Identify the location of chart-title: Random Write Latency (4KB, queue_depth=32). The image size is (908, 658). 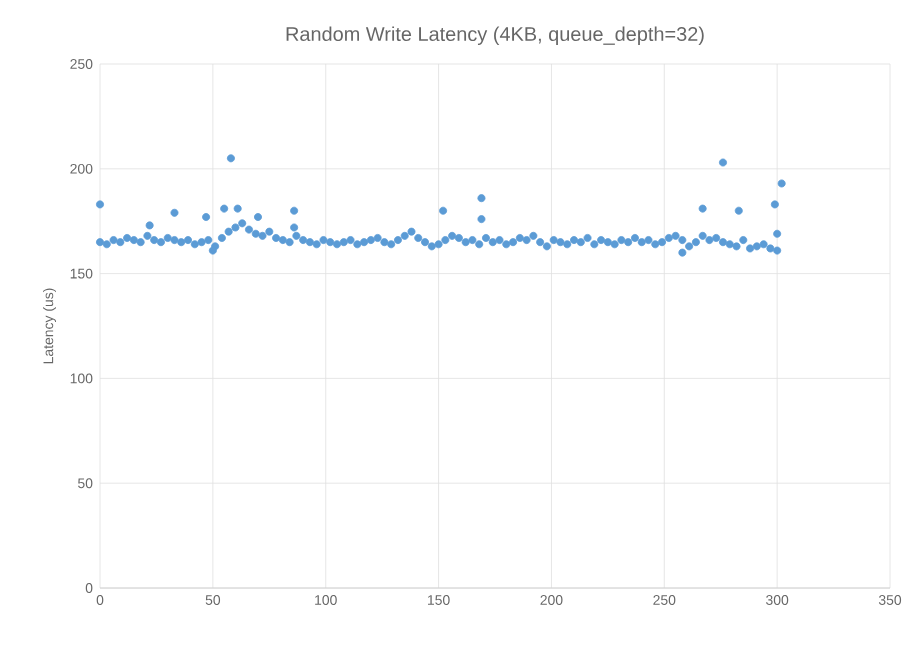
(495, 35).